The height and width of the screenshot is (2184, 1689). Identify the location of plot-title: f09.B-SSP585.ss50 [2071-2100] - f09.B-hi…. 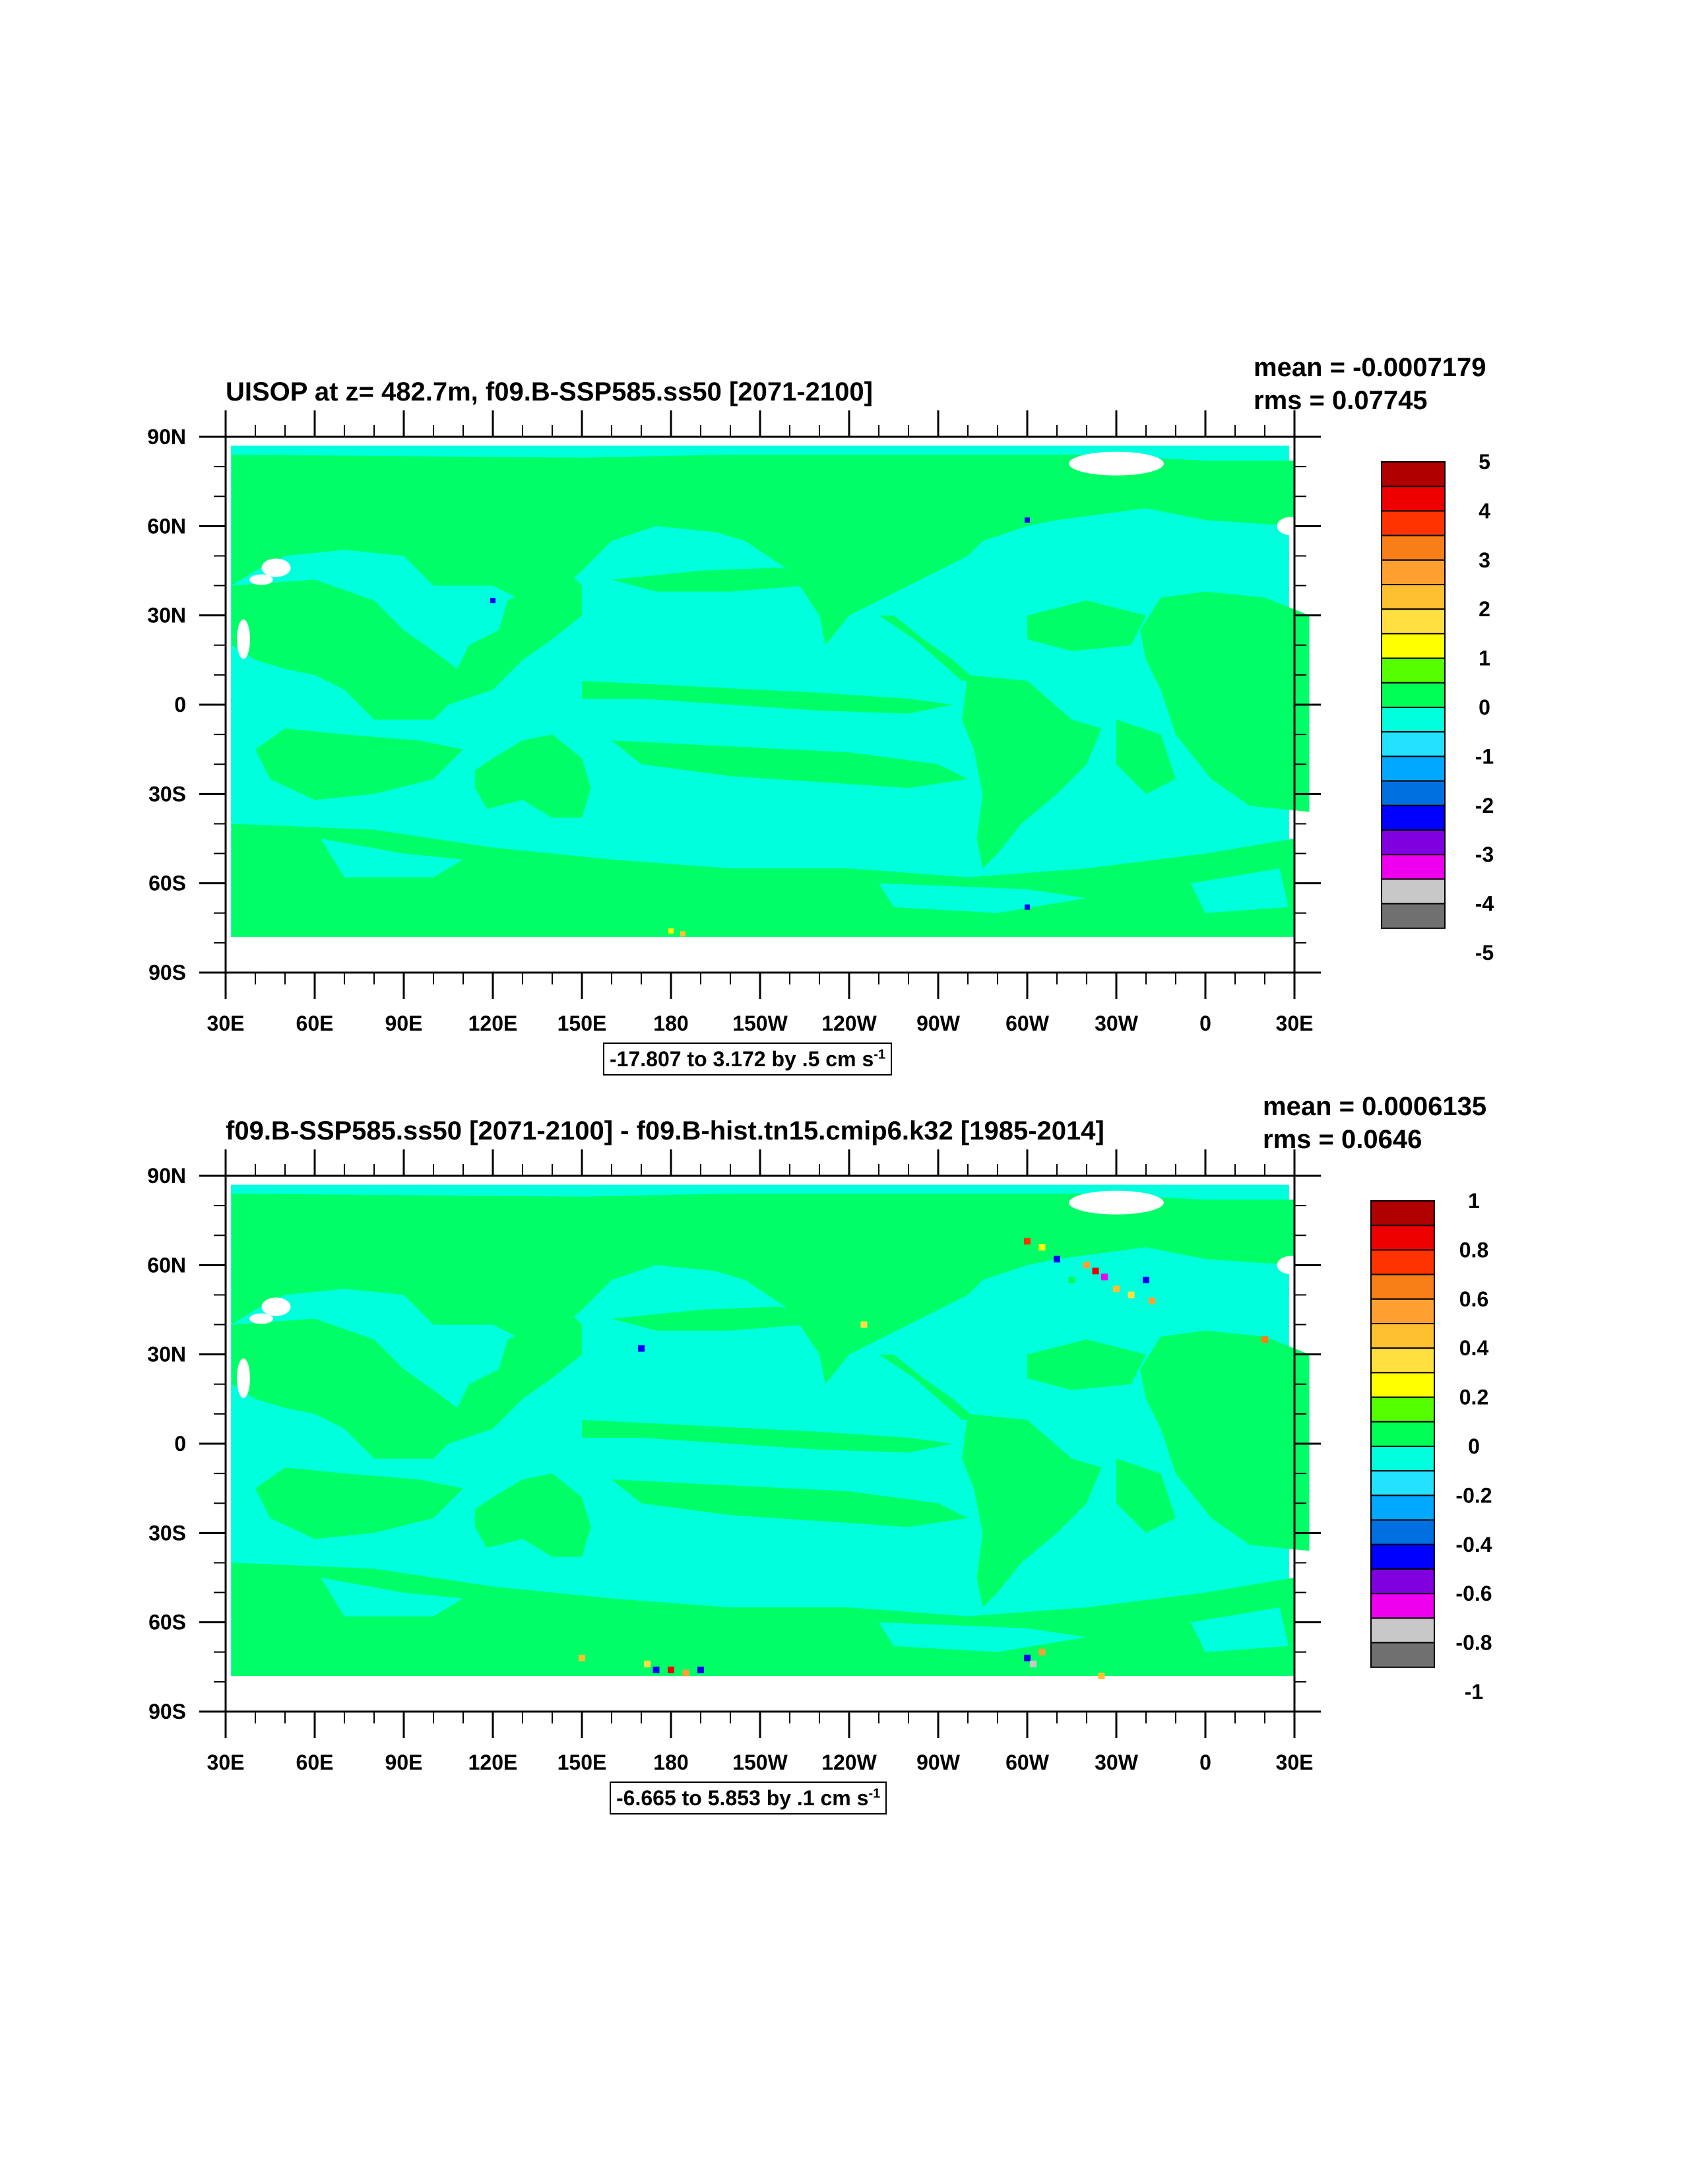
(665, 1130).